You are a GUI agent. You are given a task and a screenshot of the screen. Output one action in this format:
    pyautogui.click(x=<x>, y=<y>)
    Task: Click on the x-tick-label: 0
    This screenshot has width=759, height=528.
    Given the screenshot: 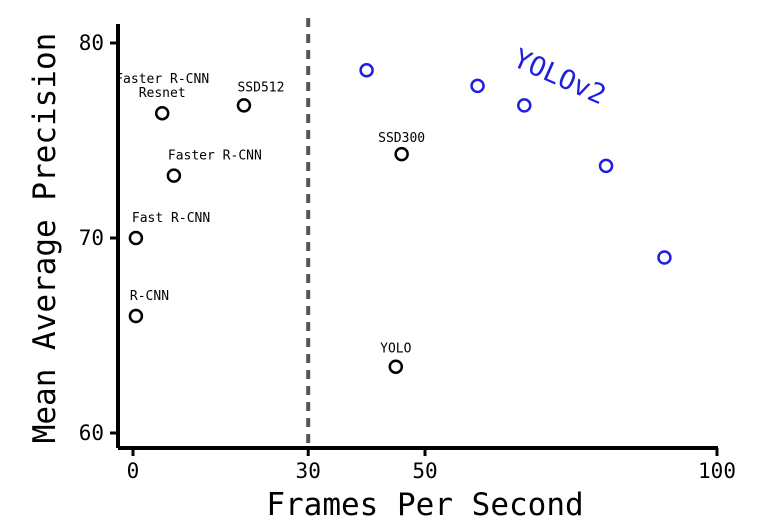 What is the action you would take?
    pyautogui.click(x=133, y=471)
    